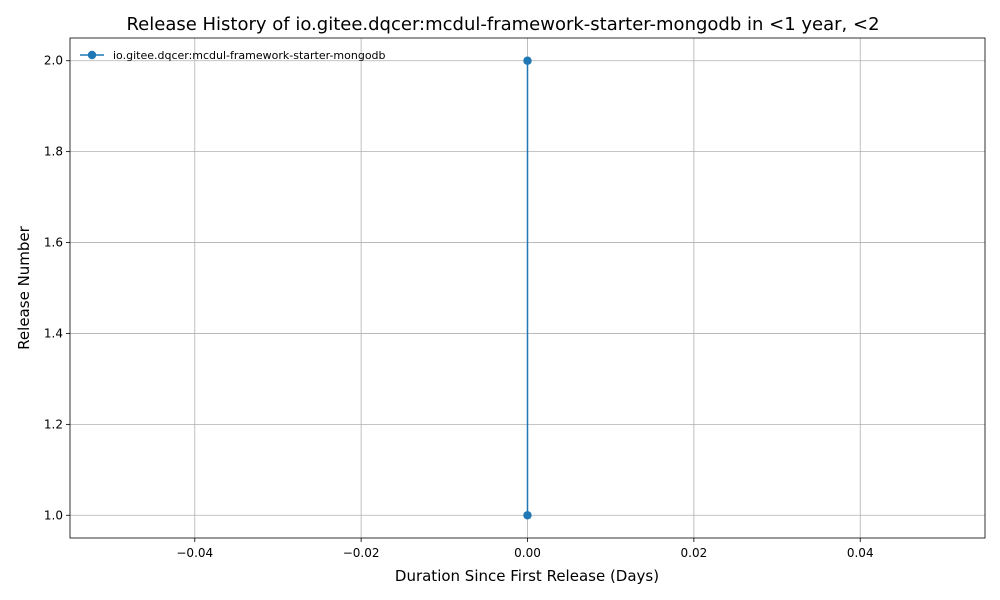  Describe the element at coordinates (53, 333) in the screenshot. I see `y-tick-label: 1.4` at that location.